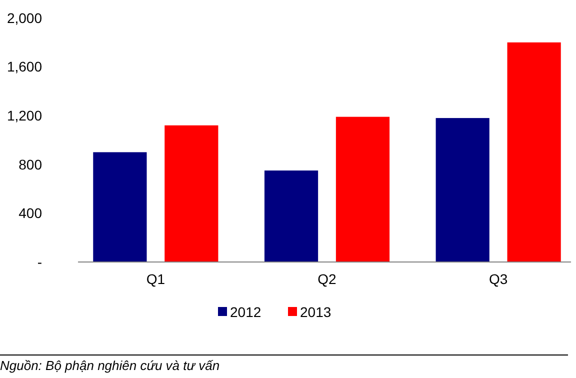 The height and width of the screenshot is (378, 576). What do you see at coordinates (316, 312) in the screenshot?
I see `legend-label: 2013` at bounding box center [316, 312].